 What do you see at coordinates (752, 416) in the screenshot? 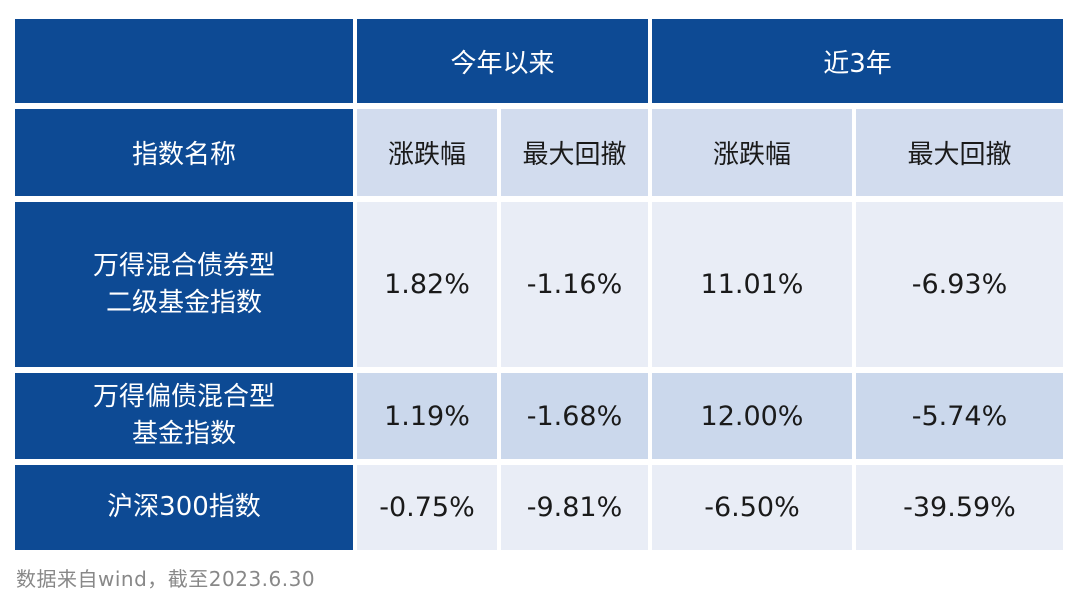
I see `cell-r2-3yr-change: 12.00%` at bounding box center [752, 416].